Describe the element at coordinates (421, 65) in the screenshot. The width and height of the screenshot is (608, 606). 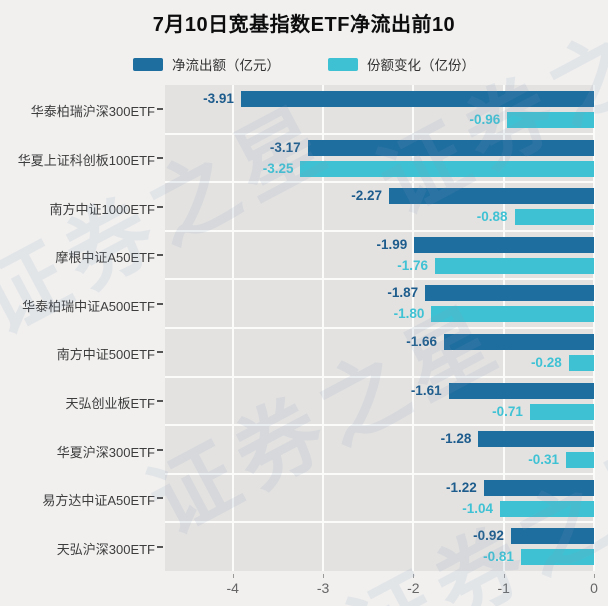
I see `legend-label-share-change: 份额变化（亿份）` at that location.